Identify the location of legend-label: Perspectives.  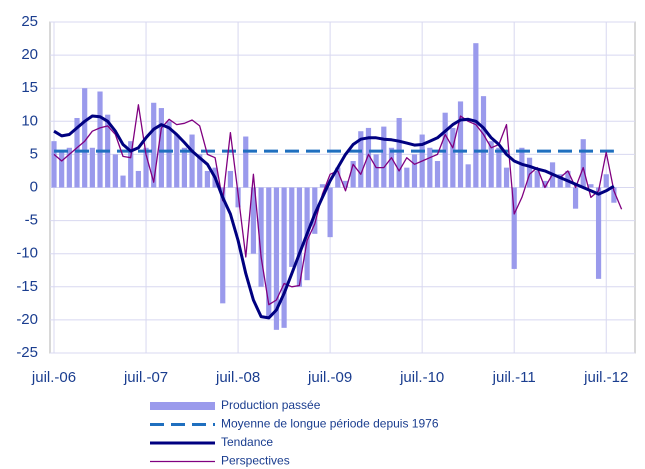
(255, 461).